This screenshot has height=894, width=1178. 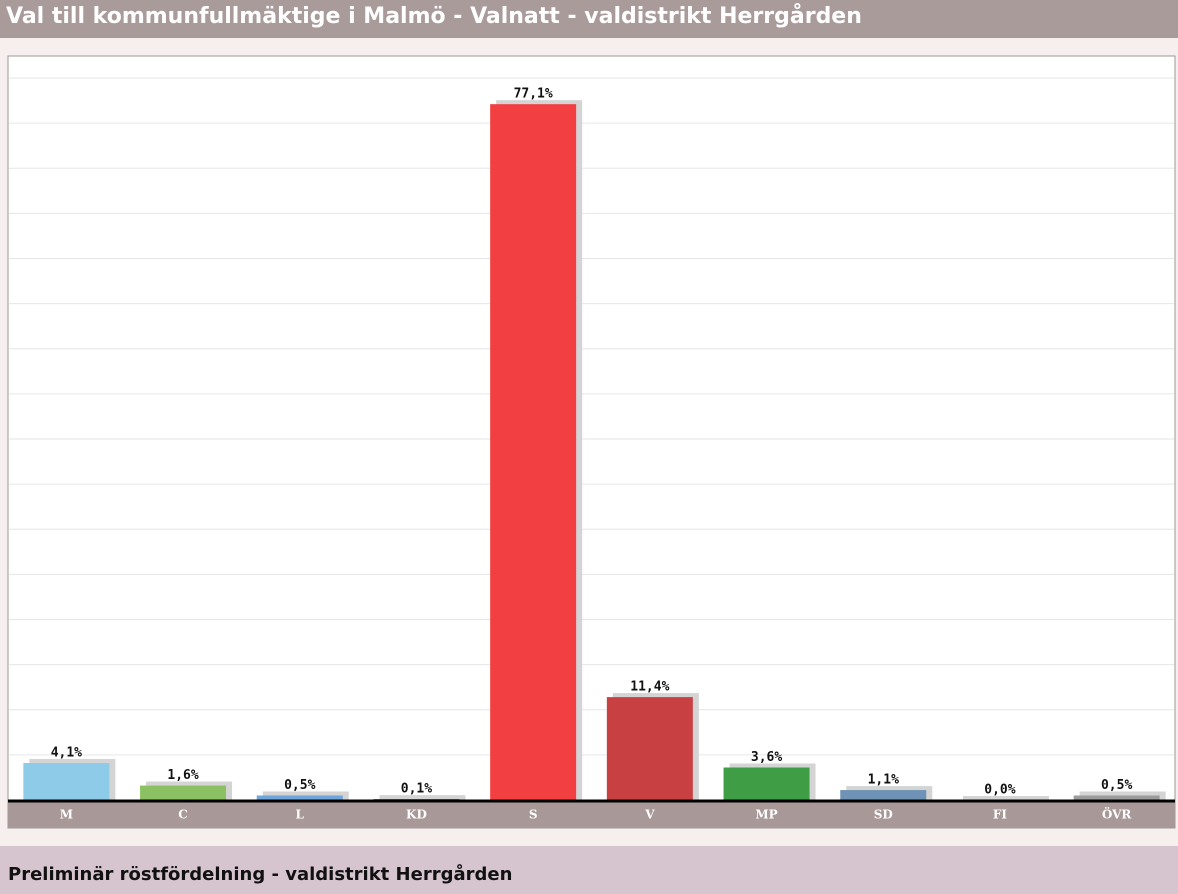 What do you see at coordinates (766, 815) in the screenshot?
I see `x-tick-label: MP` at bounding box center [766, 815].